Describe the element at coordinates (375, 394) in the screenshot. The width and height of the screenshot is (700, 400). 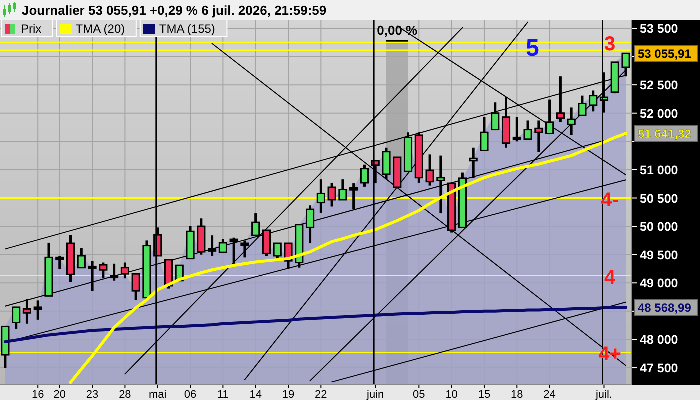
I see `x-tick-label: juin` at that location.